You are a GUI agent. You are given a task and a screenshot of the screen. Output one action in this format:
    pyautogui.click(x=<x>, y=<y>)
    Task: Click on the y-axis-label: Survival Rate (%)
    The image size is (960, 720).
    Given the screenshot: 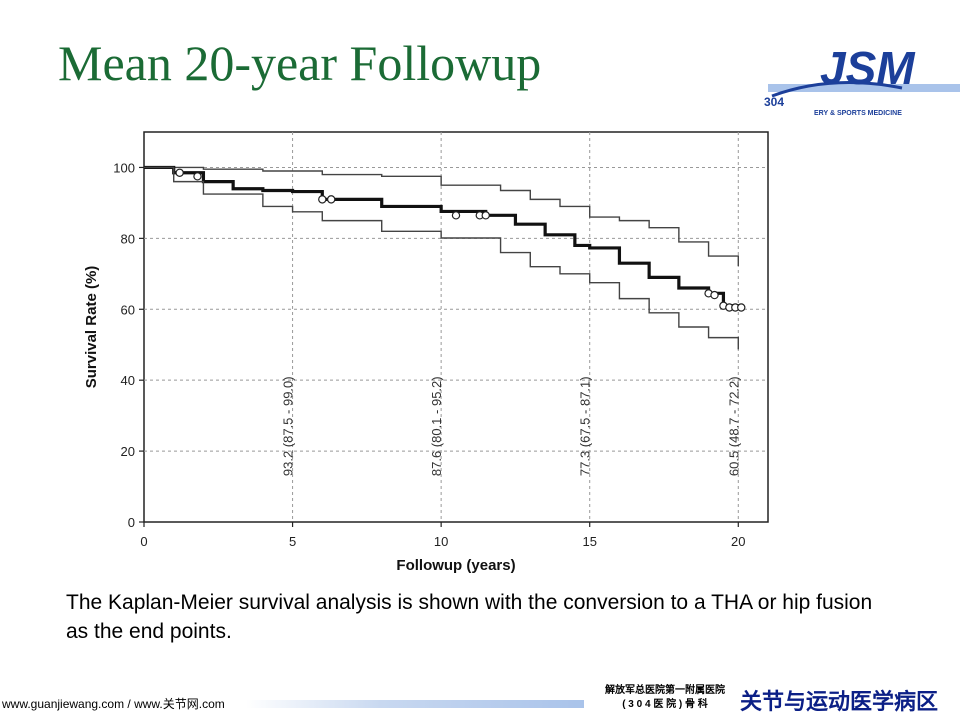 What is the action you would take?
    pyautogui.click(x=91, y=327)
    